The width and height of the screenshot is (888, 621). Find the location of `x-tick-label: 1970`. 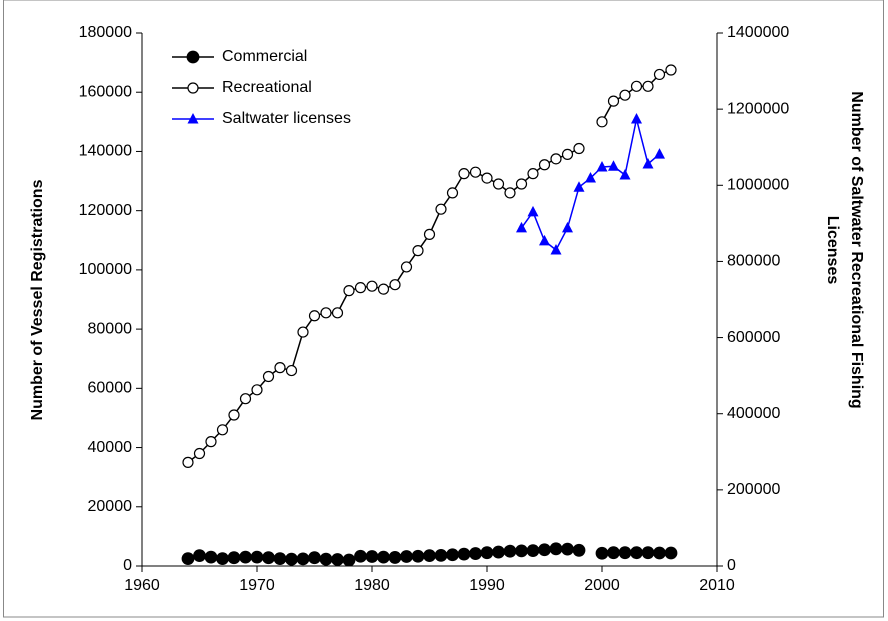

x-tick-label: 1970 is located at coordinates (257, 585).